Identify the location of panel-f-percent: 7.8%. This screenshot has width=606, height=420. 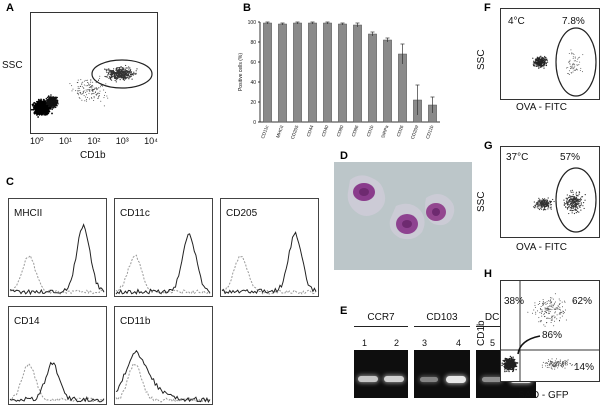
(573, 21).